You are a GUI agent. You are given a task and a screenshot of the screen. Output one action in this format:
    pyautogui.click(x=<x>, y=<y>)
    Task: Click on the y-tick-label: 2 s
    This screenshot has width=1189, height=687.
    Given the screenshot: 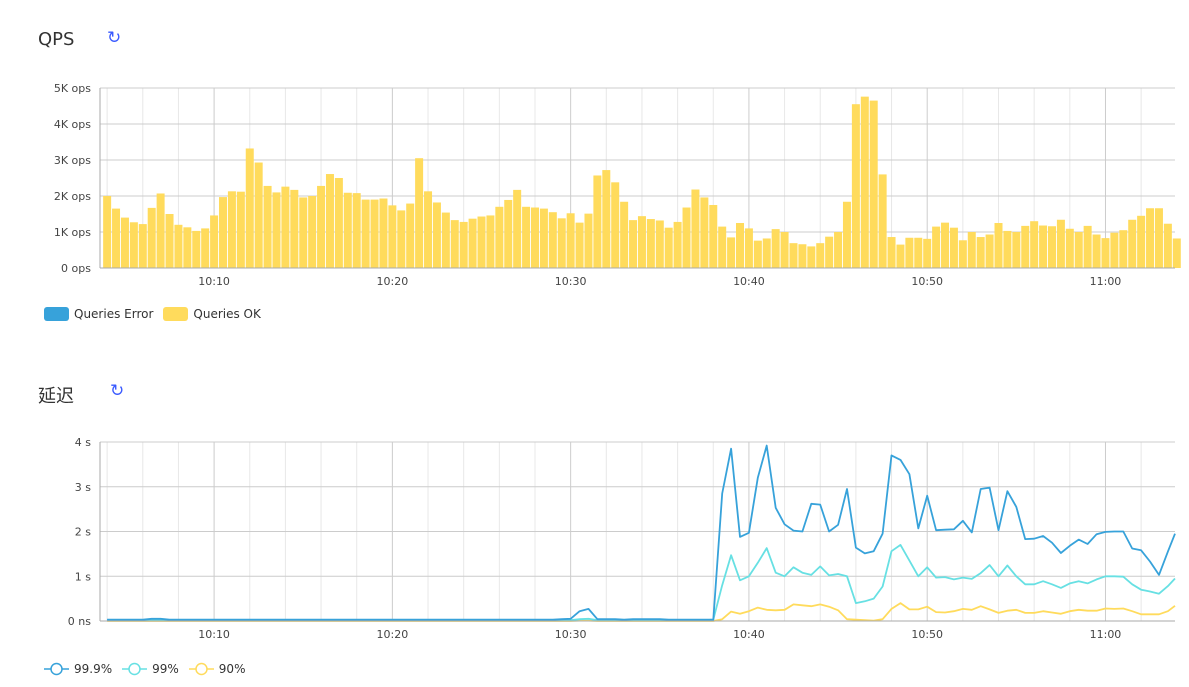 What is the action you would take?
    pyautogui.click(x=83, y=532)
    